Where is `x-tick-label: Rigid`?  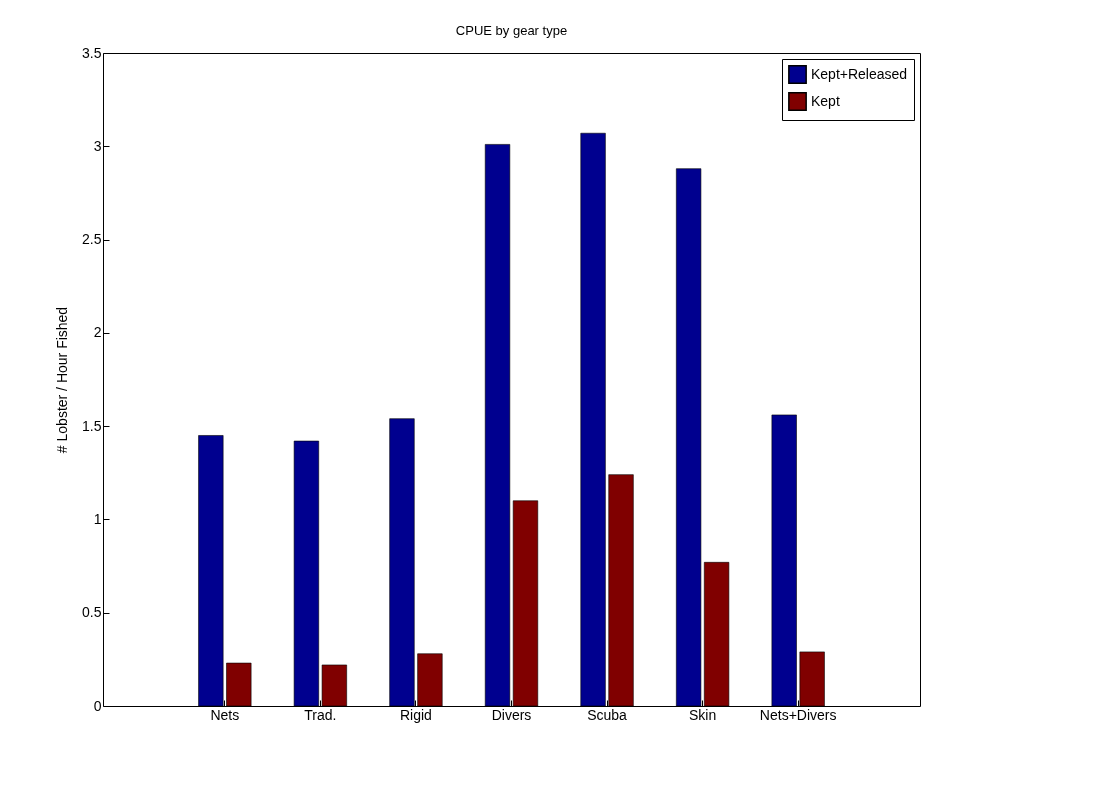 x-tick-label: Rigid is located at coordinates (415, 714).